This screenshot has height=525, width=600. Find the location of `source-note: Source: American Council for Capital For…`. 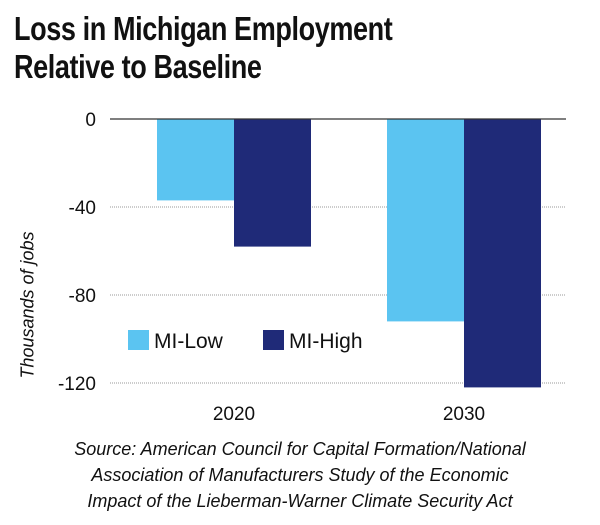

source-note: Source: American Council for Capital For… is located at coordinates (300, 475).